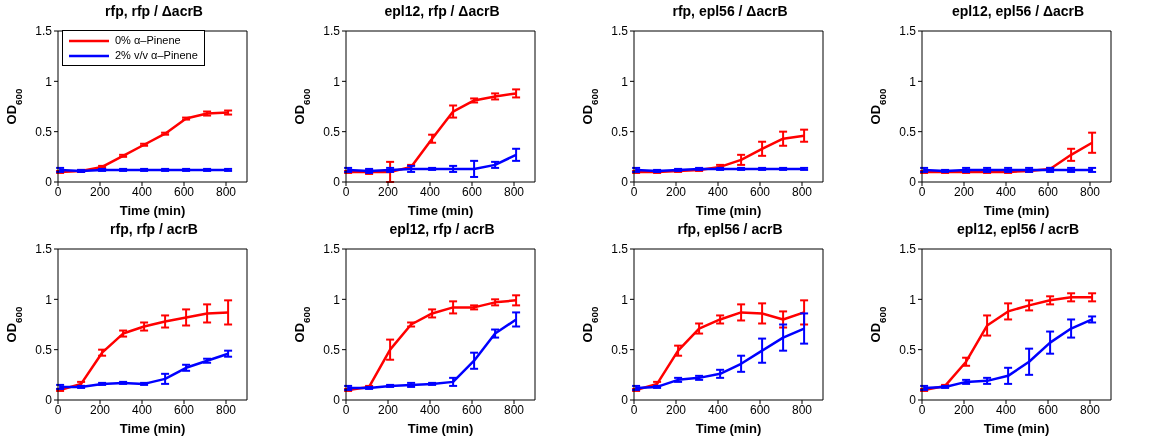 This screenshot has width=1153, height=436. Describe the element at coordinates (1018, 11) in the screenshot. I see `chart-title: epl12, epl56 / ΔacrB` at that location.